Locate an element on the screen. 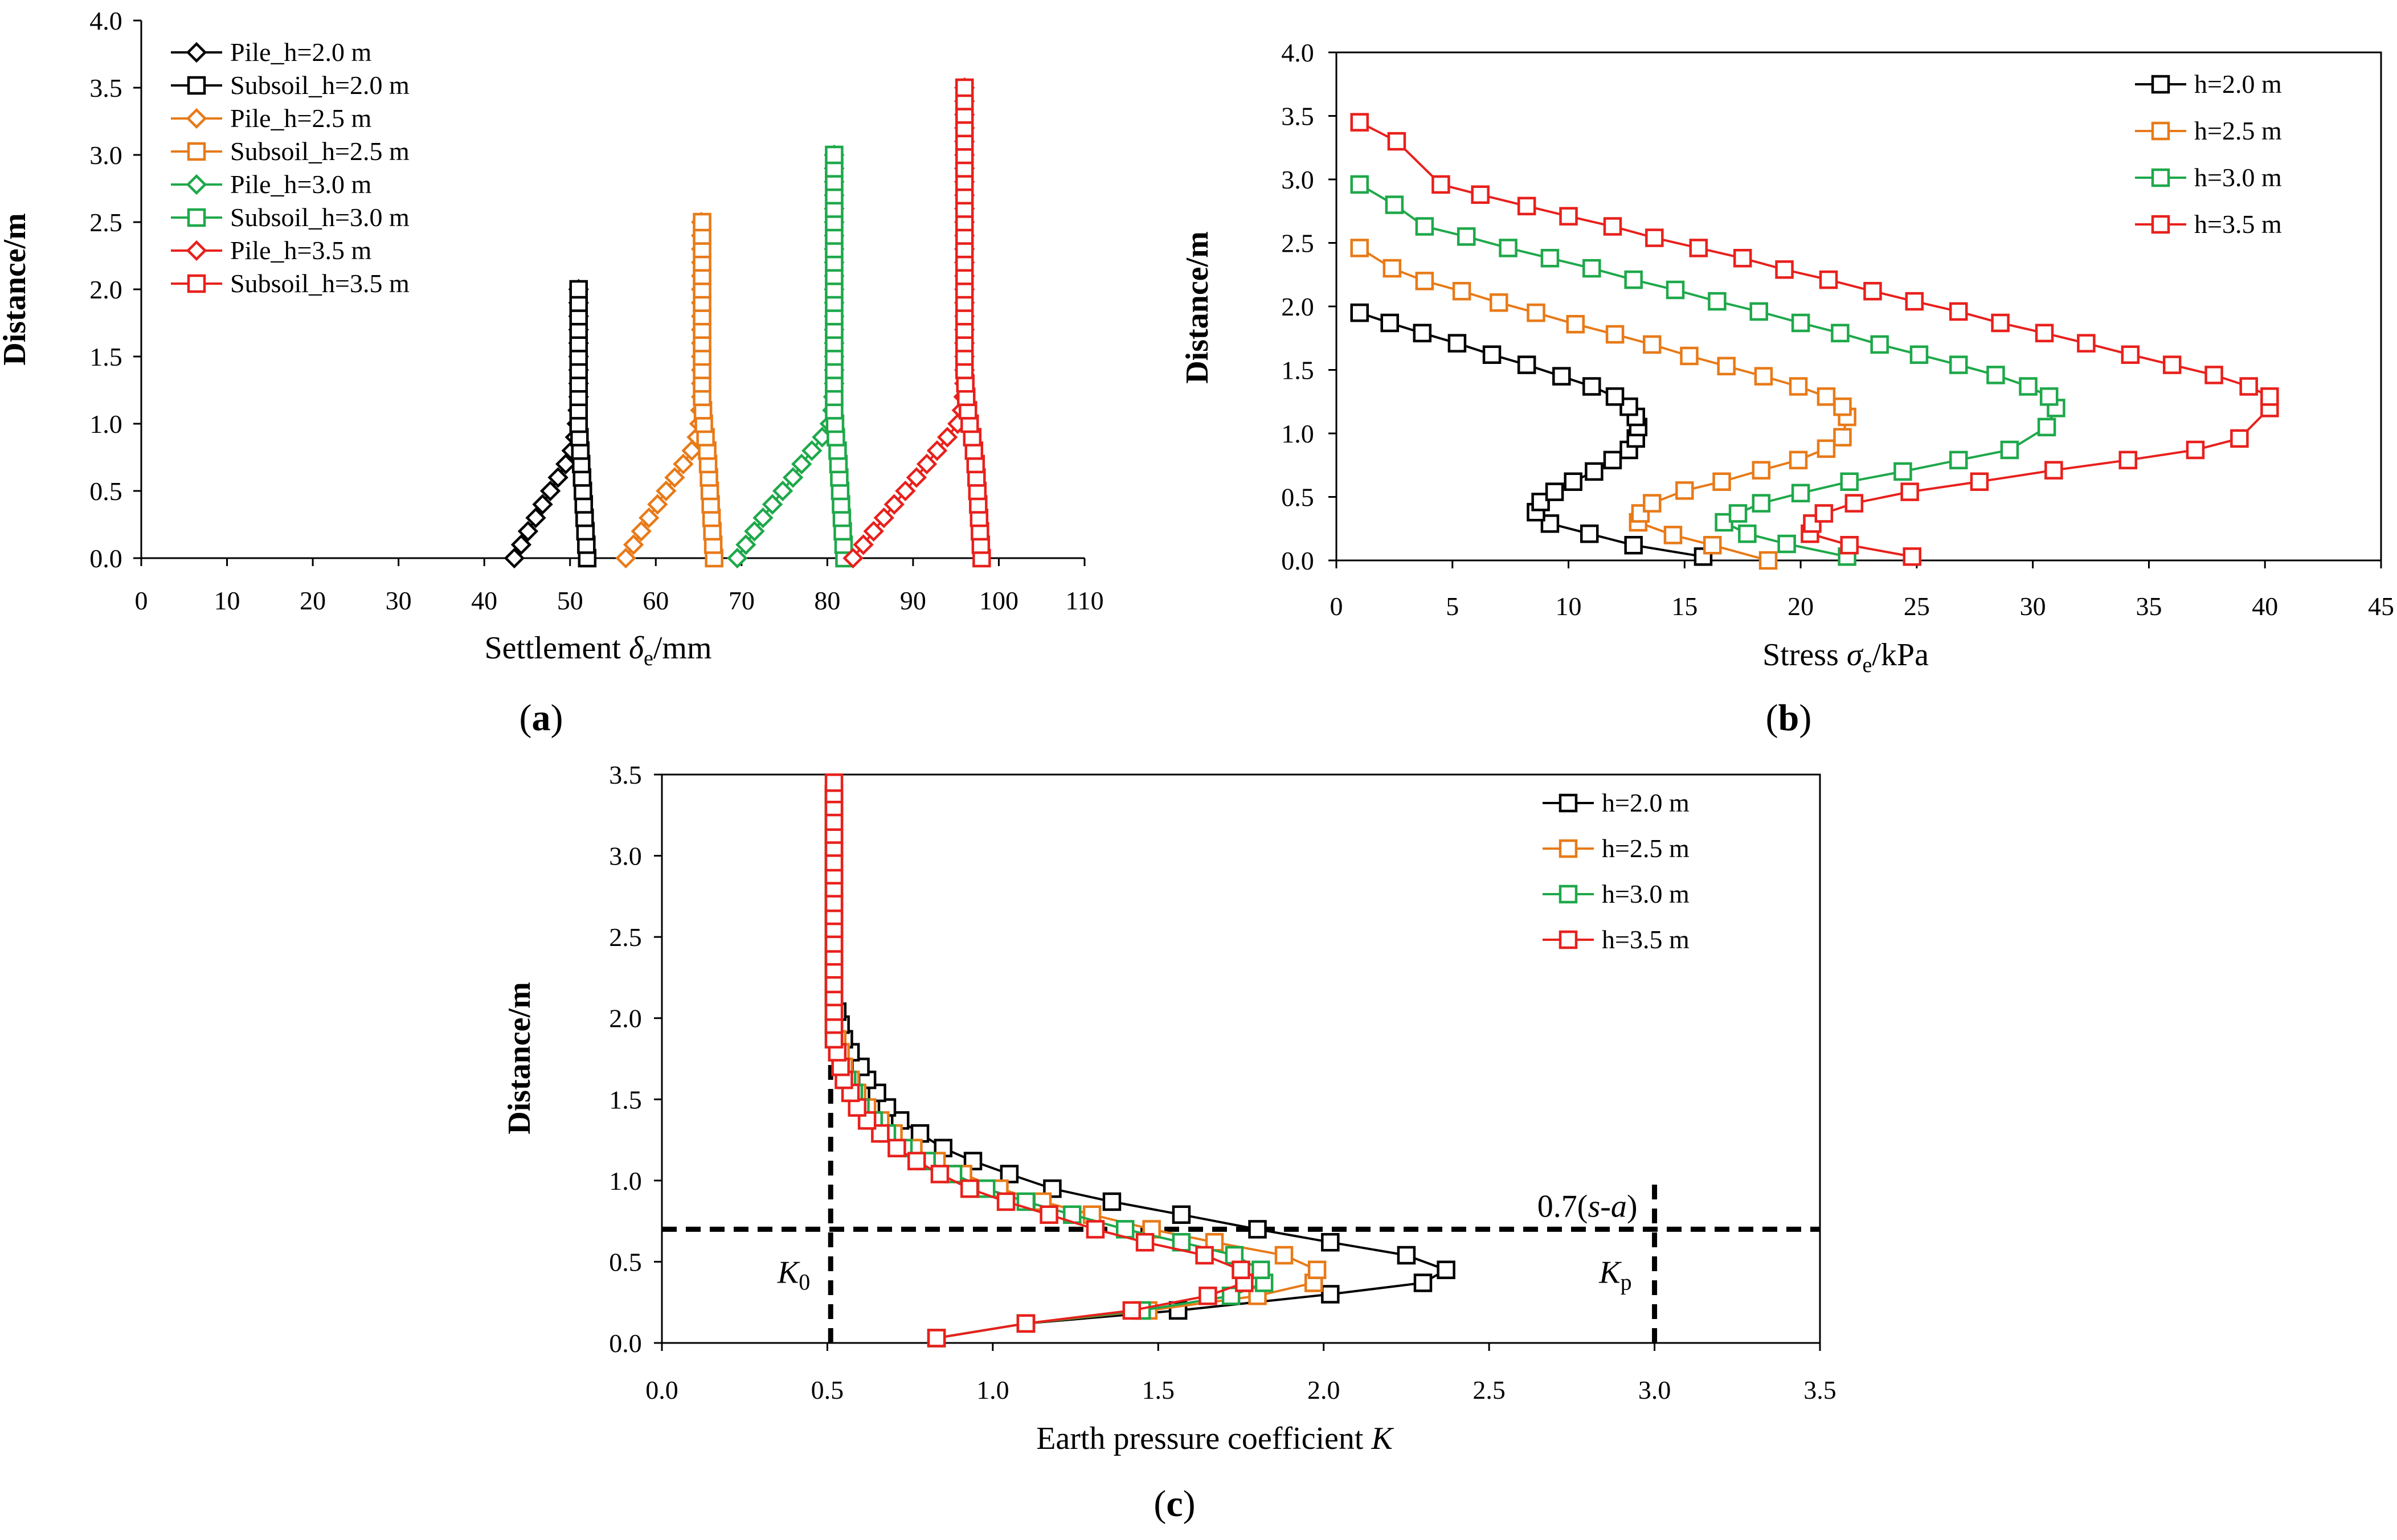 The width and height of the screenshot is (2397, 1540). x-tick-label: 50 is located at coordinates (570, 600).